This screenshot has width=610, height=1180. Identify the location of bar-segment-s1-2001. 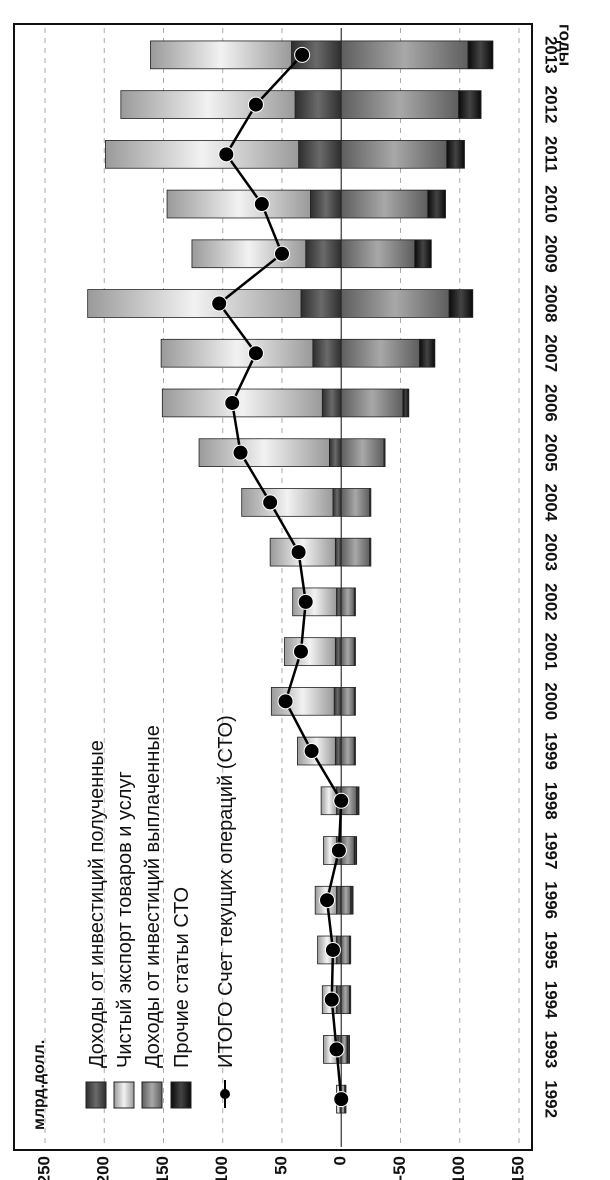
(309, 651).